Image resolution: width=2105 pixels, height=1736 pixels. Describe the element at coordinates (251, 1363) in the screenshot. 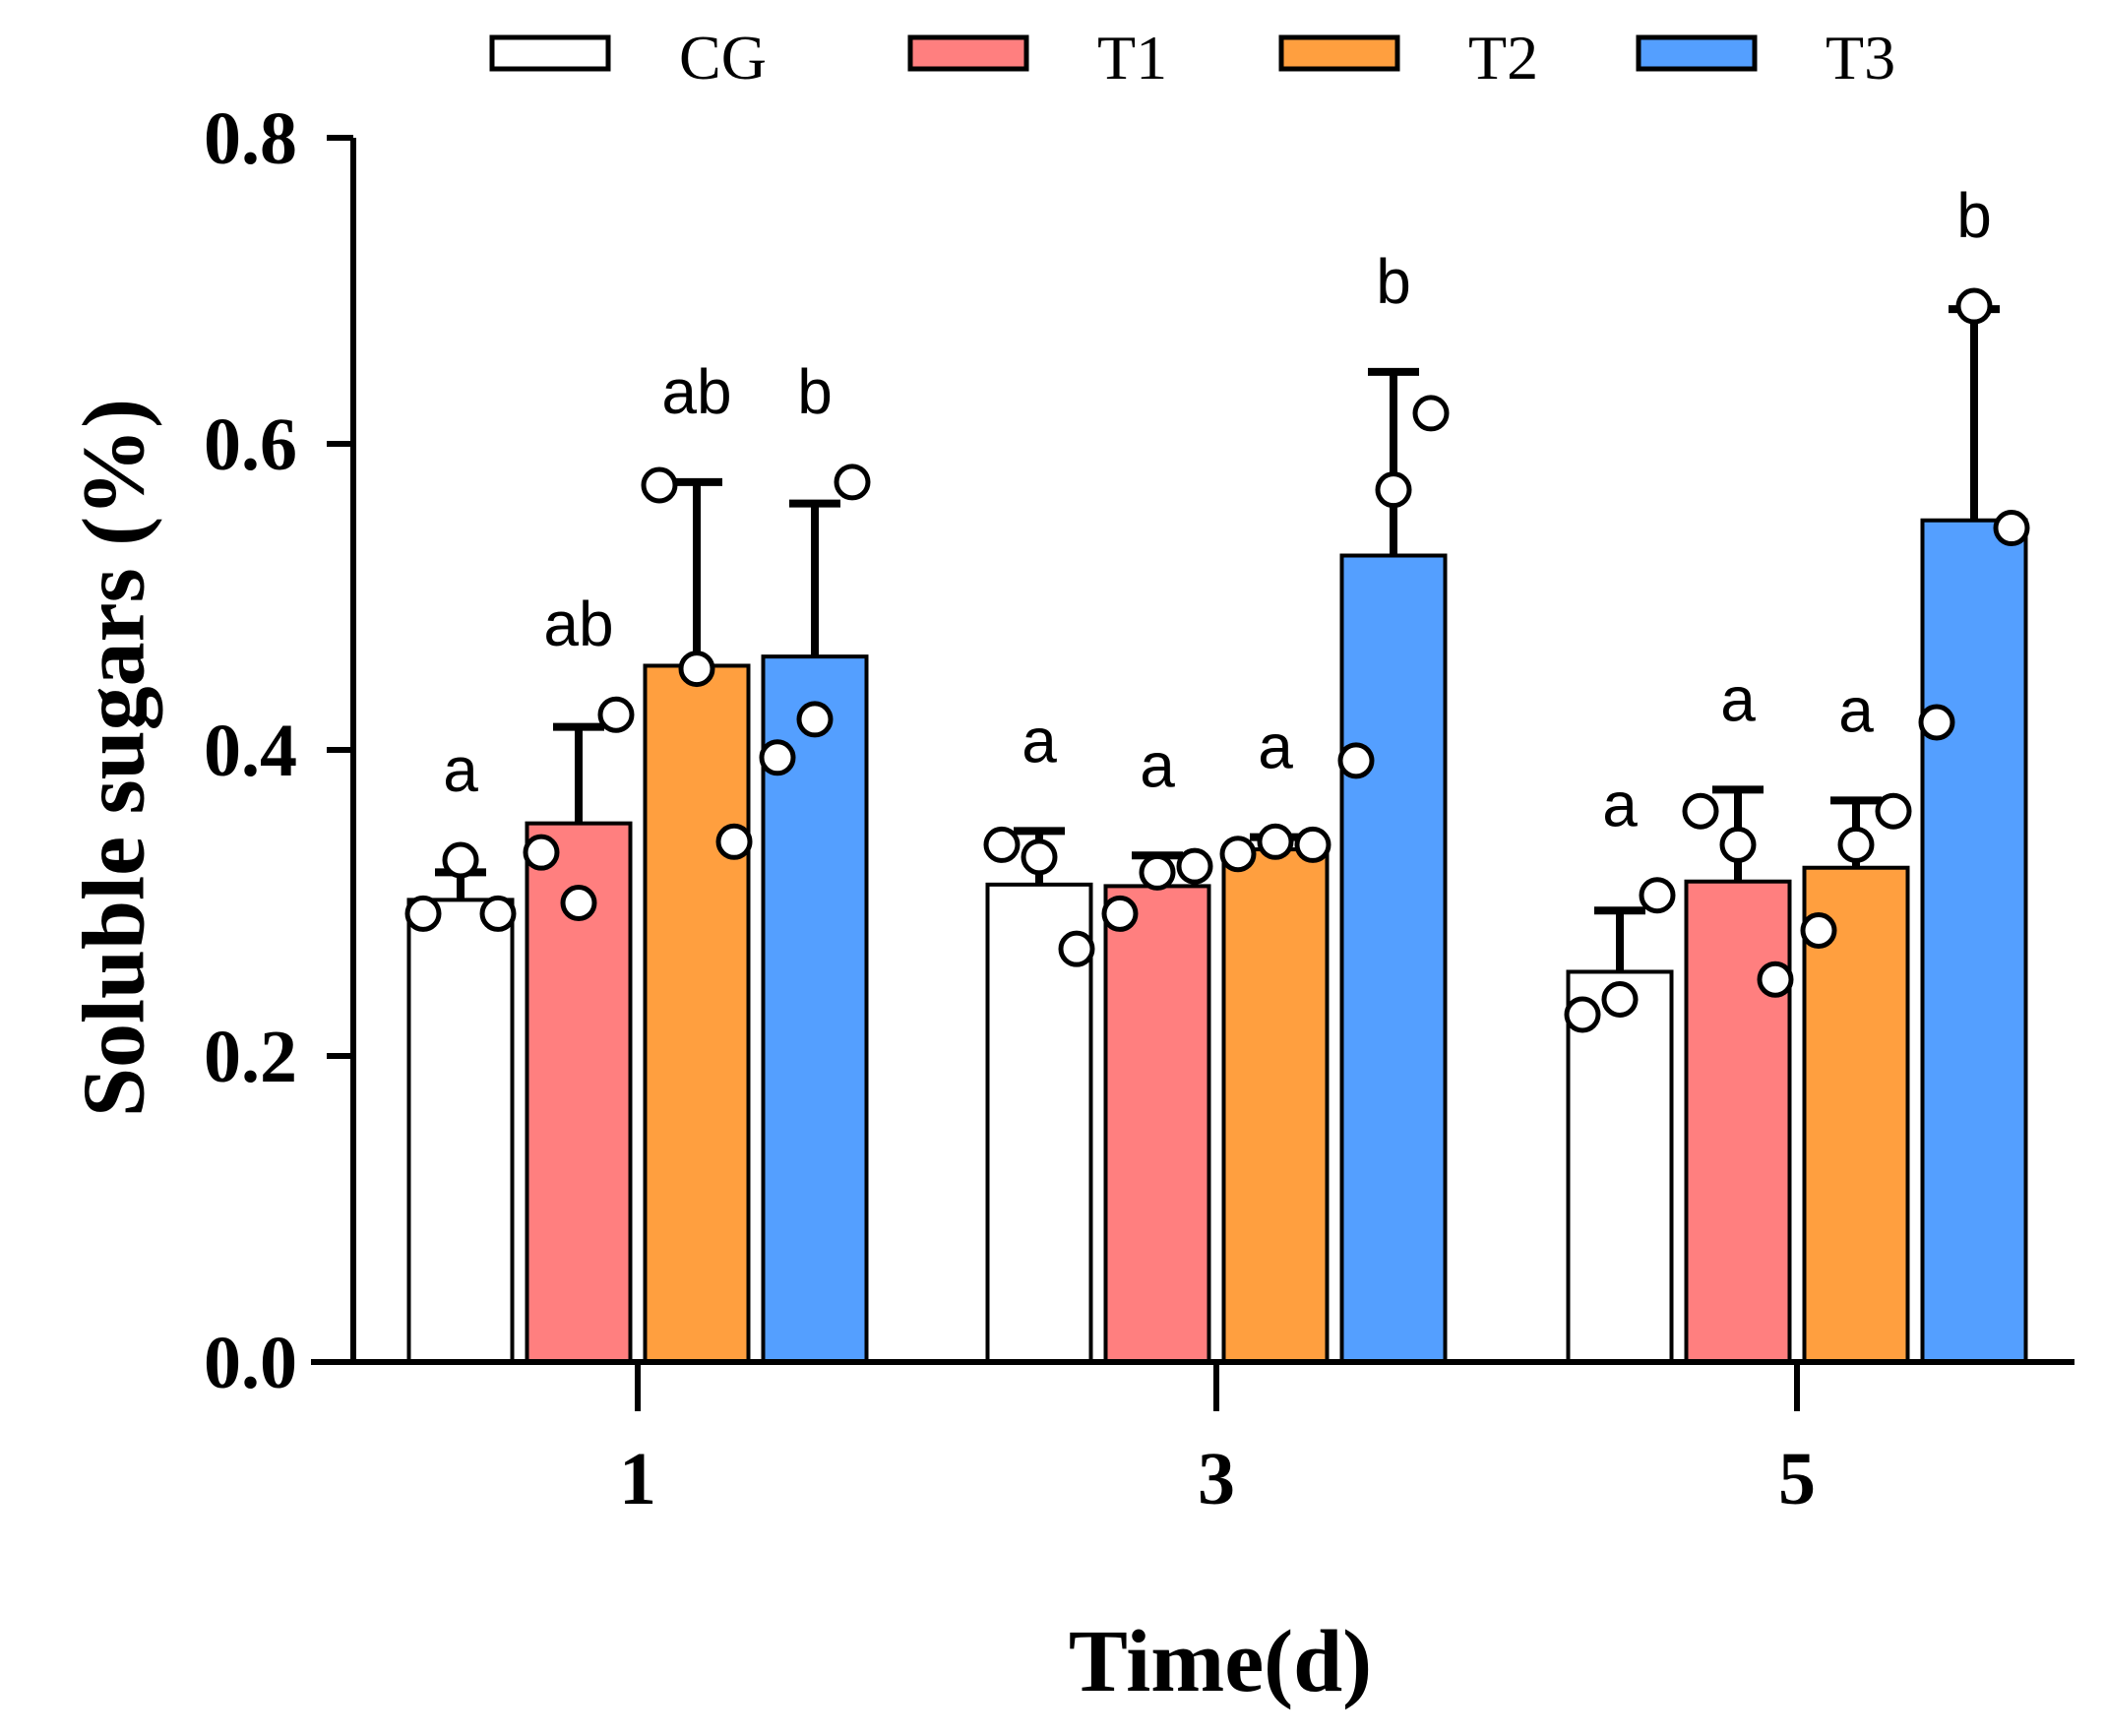

I see `y-tick-label: 0.0` at that location.